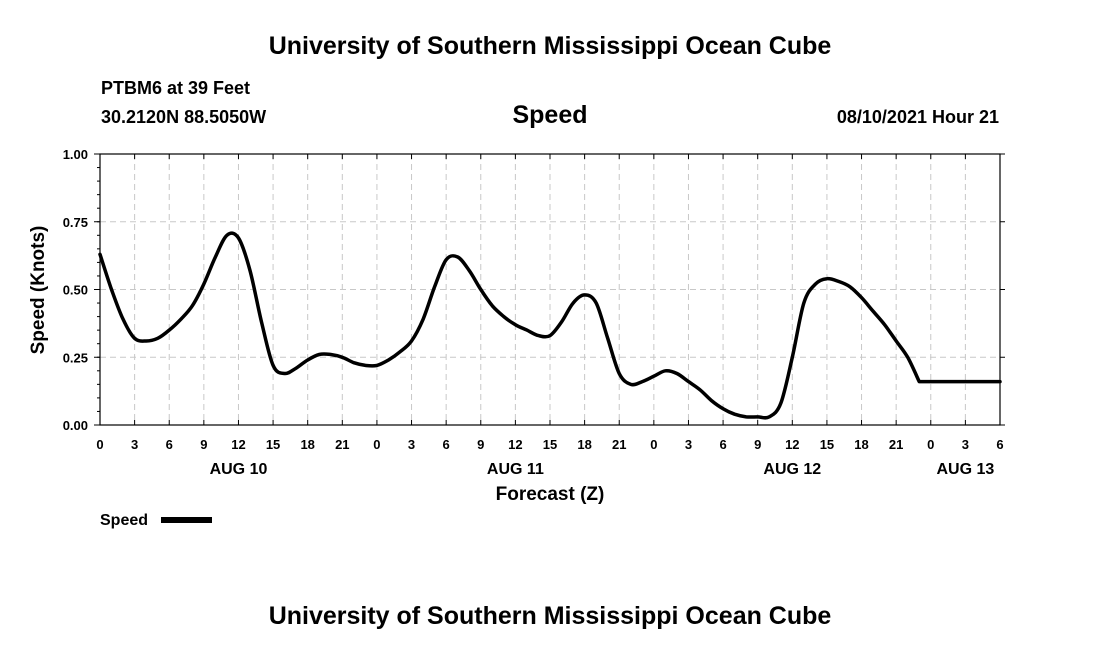 This screenshot has height=650, width=1100. Describe the element at coordinates (550, 494) in the screenshot. I see `x-axis-label: Forecast (Z)` at that location.